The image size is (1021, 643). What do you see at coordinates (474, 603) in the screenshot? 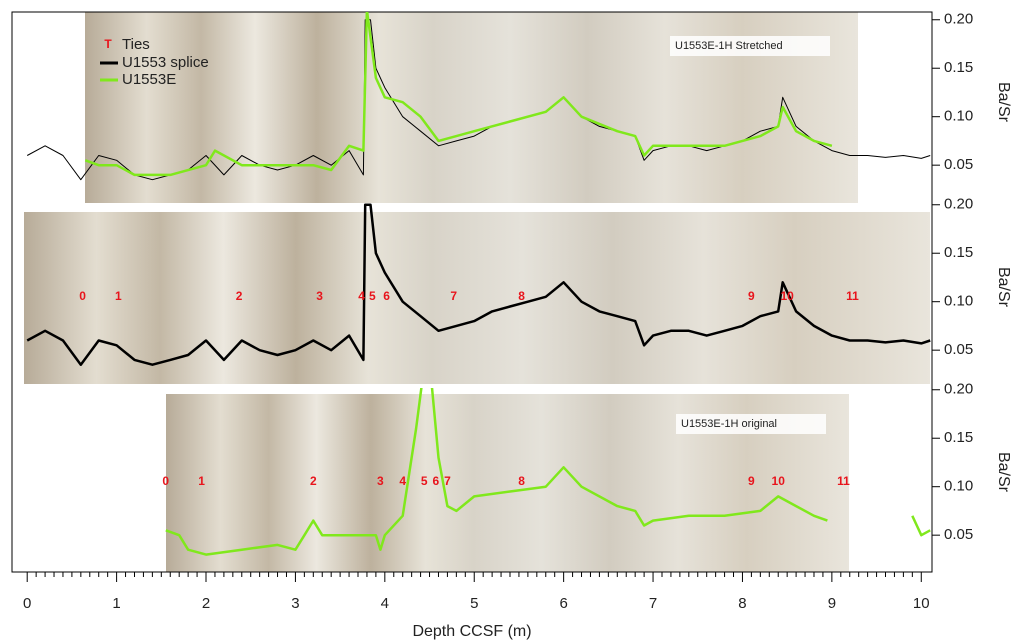
I see `x-tick-label: 5` at bounding box center [474, 603].